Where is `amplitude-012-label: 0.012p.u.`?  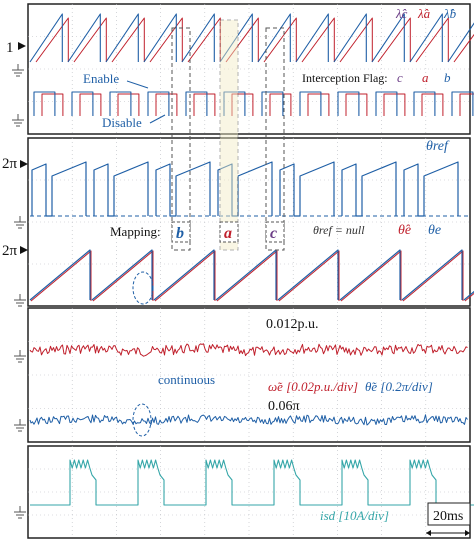 amplitude-012-label: 0.012p.u. is located at coordinates (292, 324).